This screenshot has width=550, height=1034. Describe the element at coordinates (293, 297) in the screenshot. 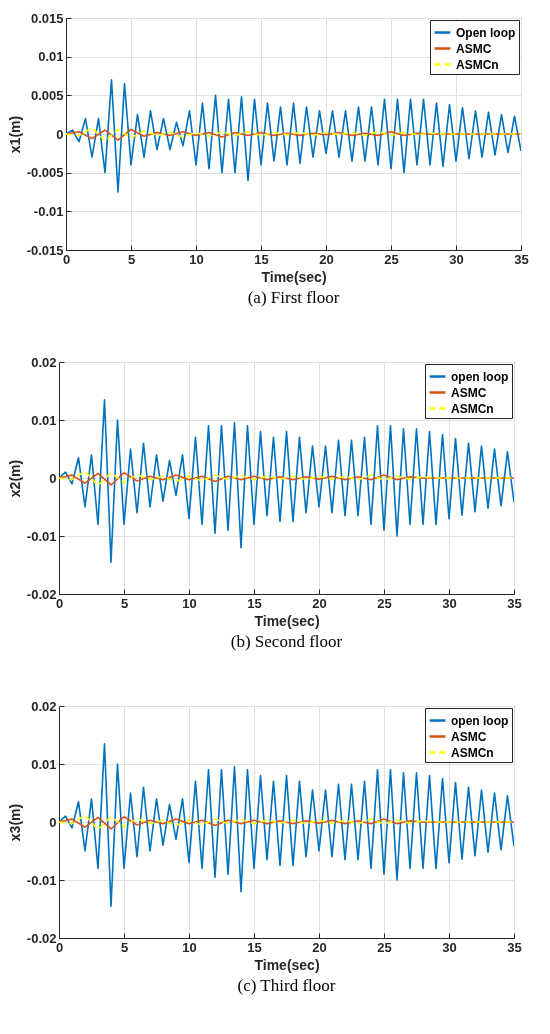

I see `text: (a) First floor` at that location.